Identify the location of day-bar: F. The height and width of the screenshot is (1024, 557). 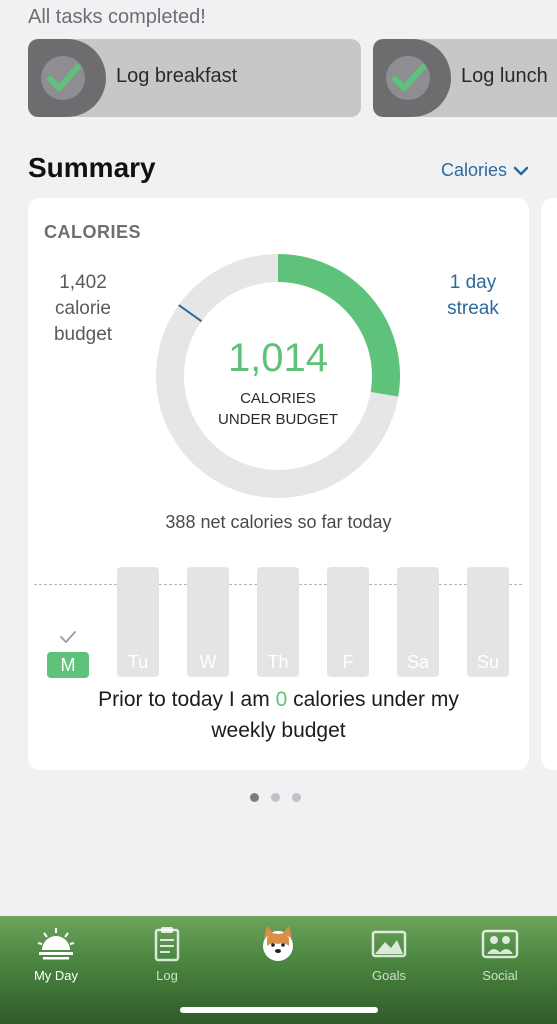
(348, 622).